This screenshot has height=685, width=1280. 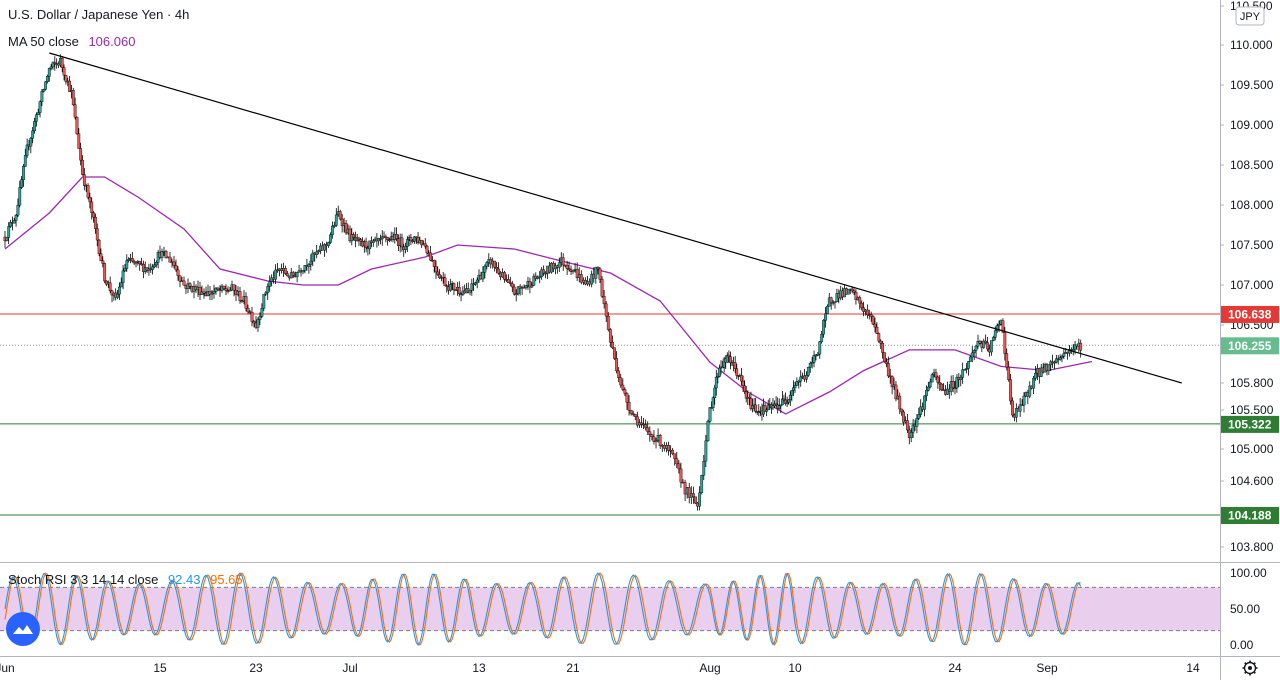 What do you see at coordinates (99, 14) in the screenshot?
I see `symbol-title: U.S. Dollar / Japanese Yen · 4h` at bounding box center [99, 14].